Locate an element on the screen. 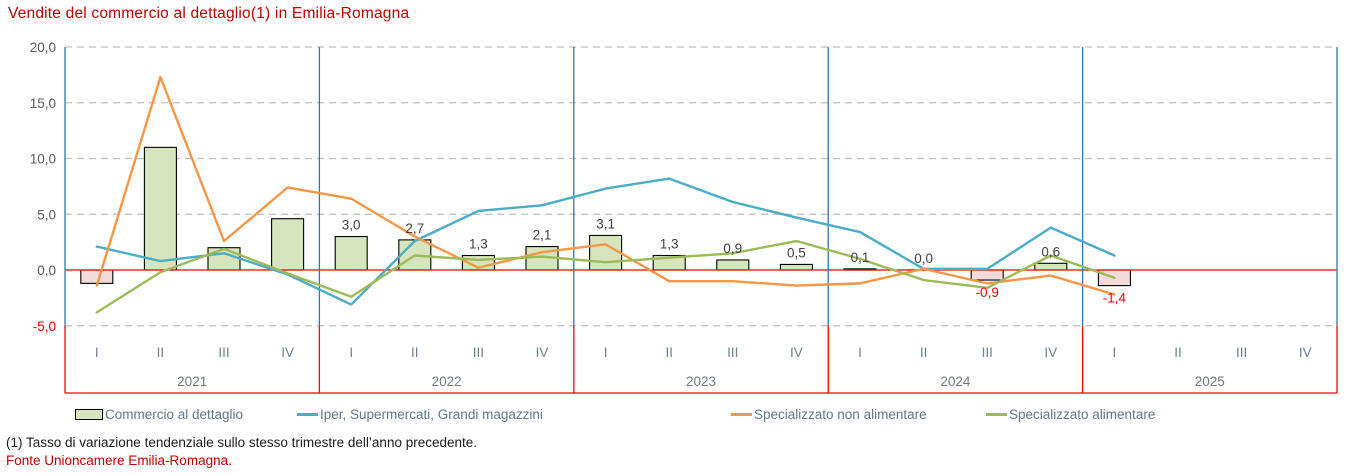 The width and height of the screenshot is (1354, 475). year-labels: 2021 2022 2023 2024 2025 is located at coordinates (701, 381).